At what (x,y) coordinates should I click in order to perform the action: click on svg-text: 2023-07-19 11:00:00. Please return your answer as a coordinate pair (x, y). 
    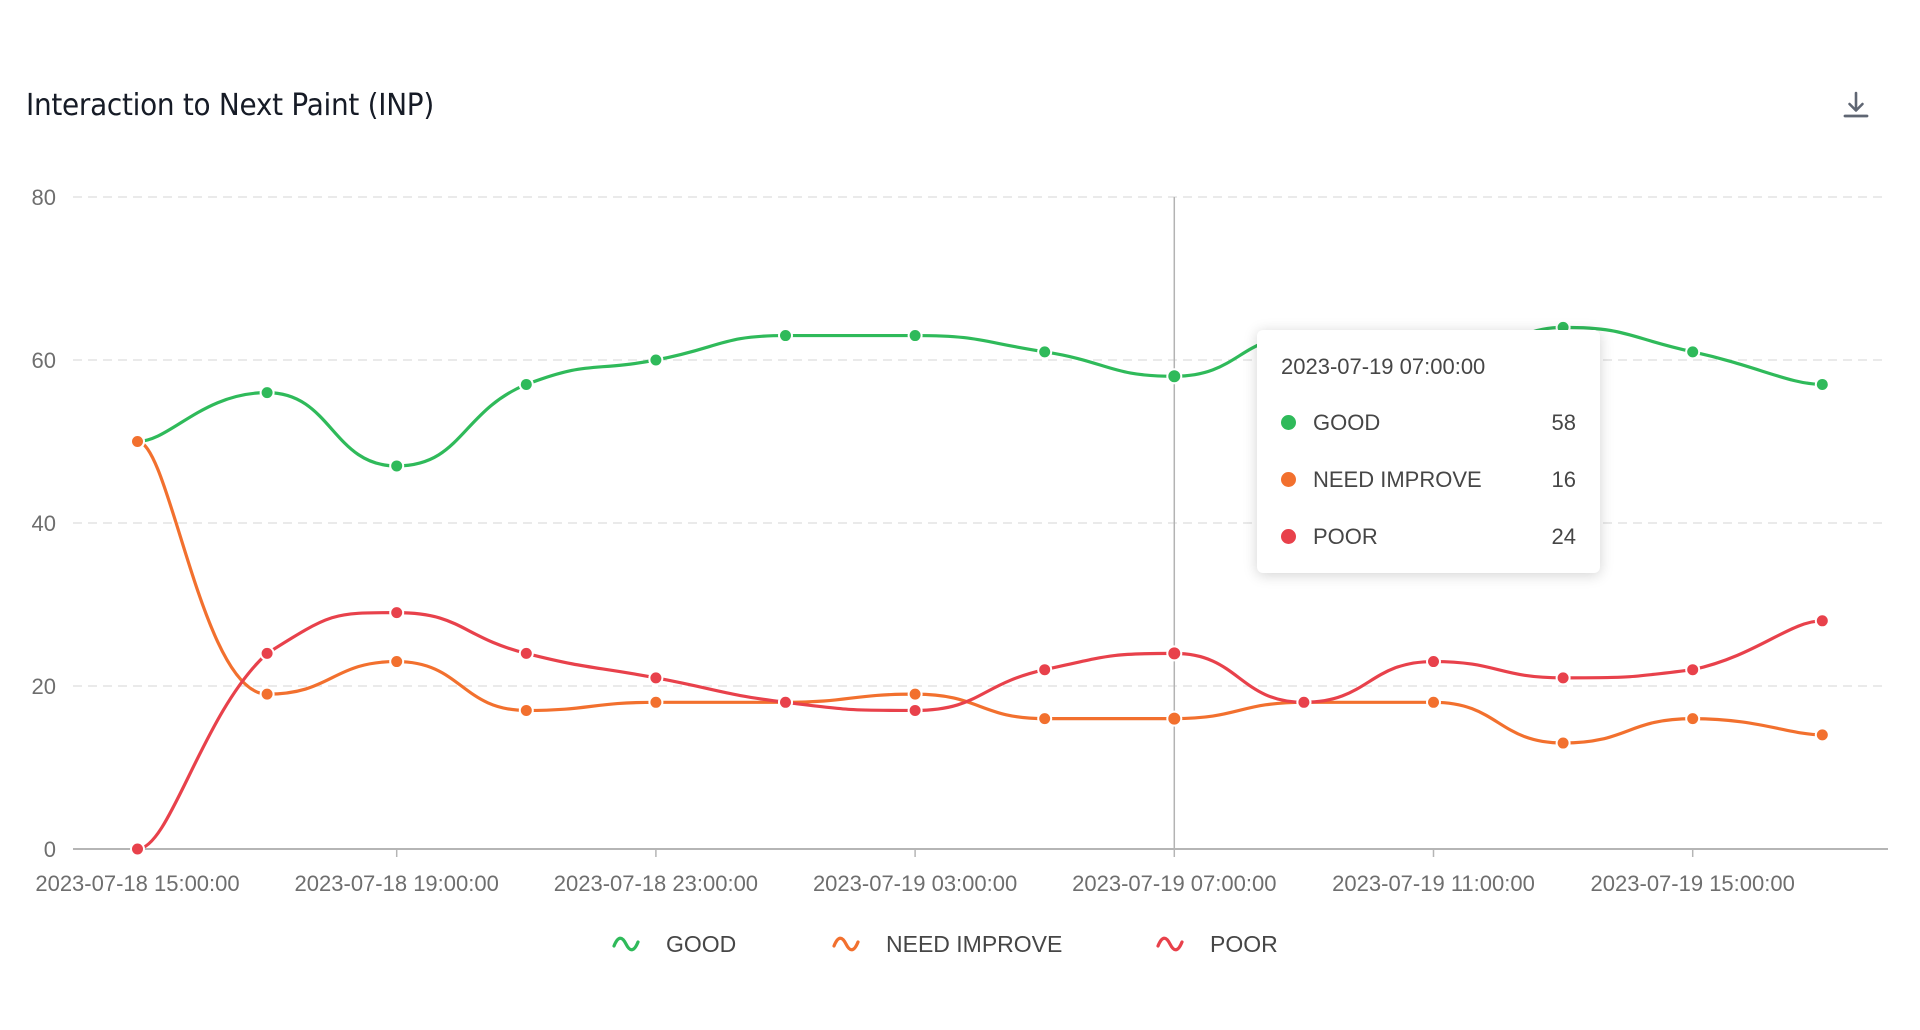
    Looking at the image, I should click on (1433, 883).